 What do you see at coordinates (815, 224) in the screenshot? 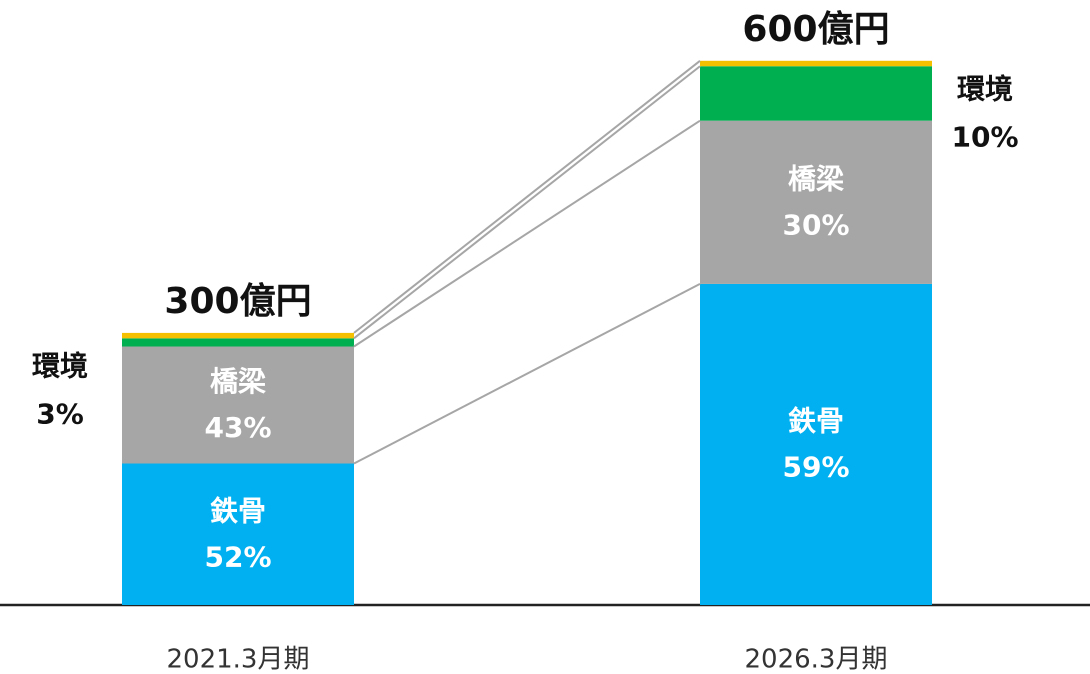
I see `segment-value: 30%` at bounding box center [815, 224].